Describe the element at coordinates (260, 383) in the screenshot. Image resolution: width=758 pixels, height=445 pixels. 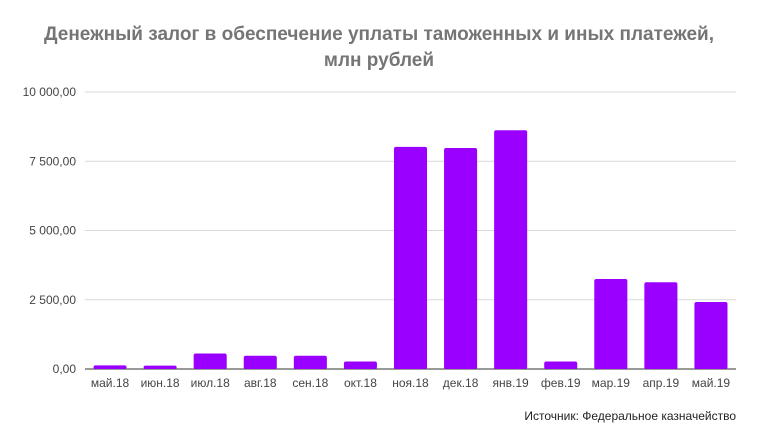
I see `x-tick-label: авг.18` at that location.